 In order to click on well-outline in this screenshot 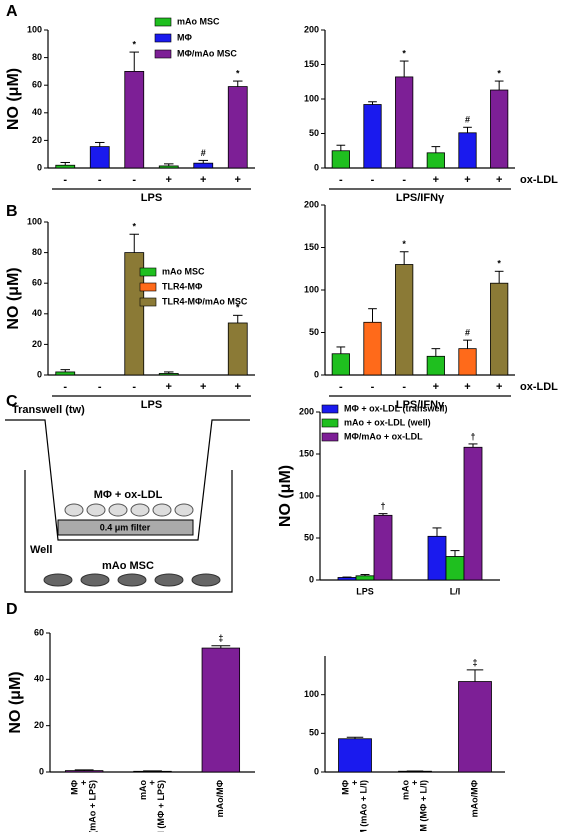, I will do `click(128, 531)`.